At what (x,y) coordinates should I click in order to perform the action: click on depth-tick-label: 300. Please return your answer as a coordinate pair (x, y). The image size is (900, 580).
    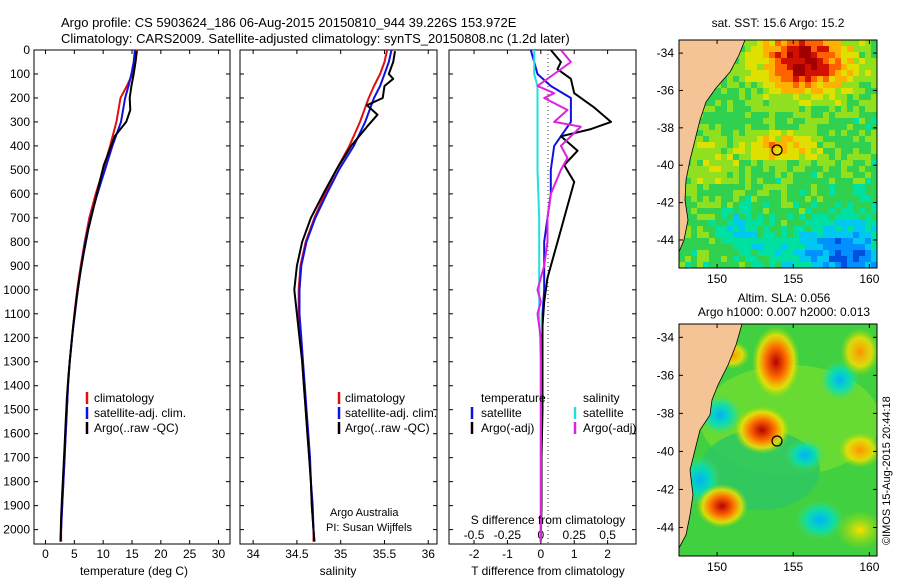
    Looking at the image, I should click on (20, 122).